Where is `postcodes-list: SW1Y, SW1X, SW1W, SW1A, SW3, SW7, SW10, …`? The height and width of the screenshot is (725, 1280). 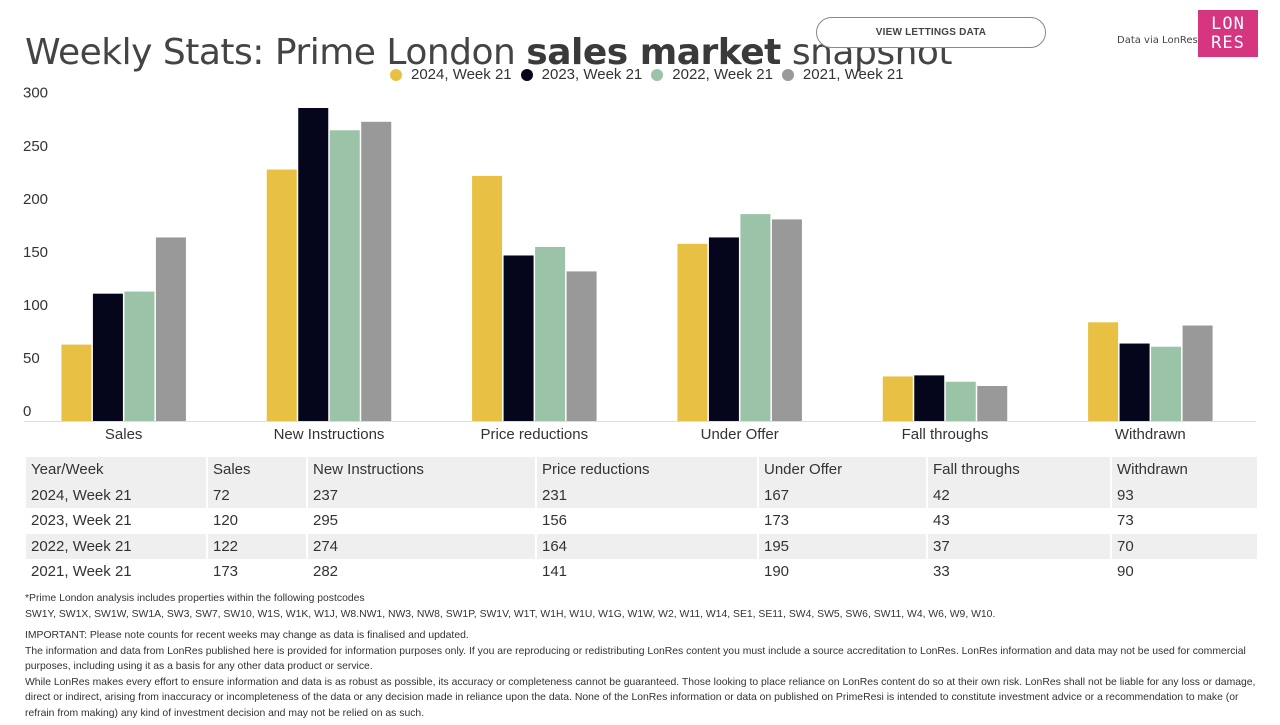 postcodes-list: SW1Y, SW1X, SW1W, SW1A, SW3, SW7, SW10, … is located at coordinates (510, 614).